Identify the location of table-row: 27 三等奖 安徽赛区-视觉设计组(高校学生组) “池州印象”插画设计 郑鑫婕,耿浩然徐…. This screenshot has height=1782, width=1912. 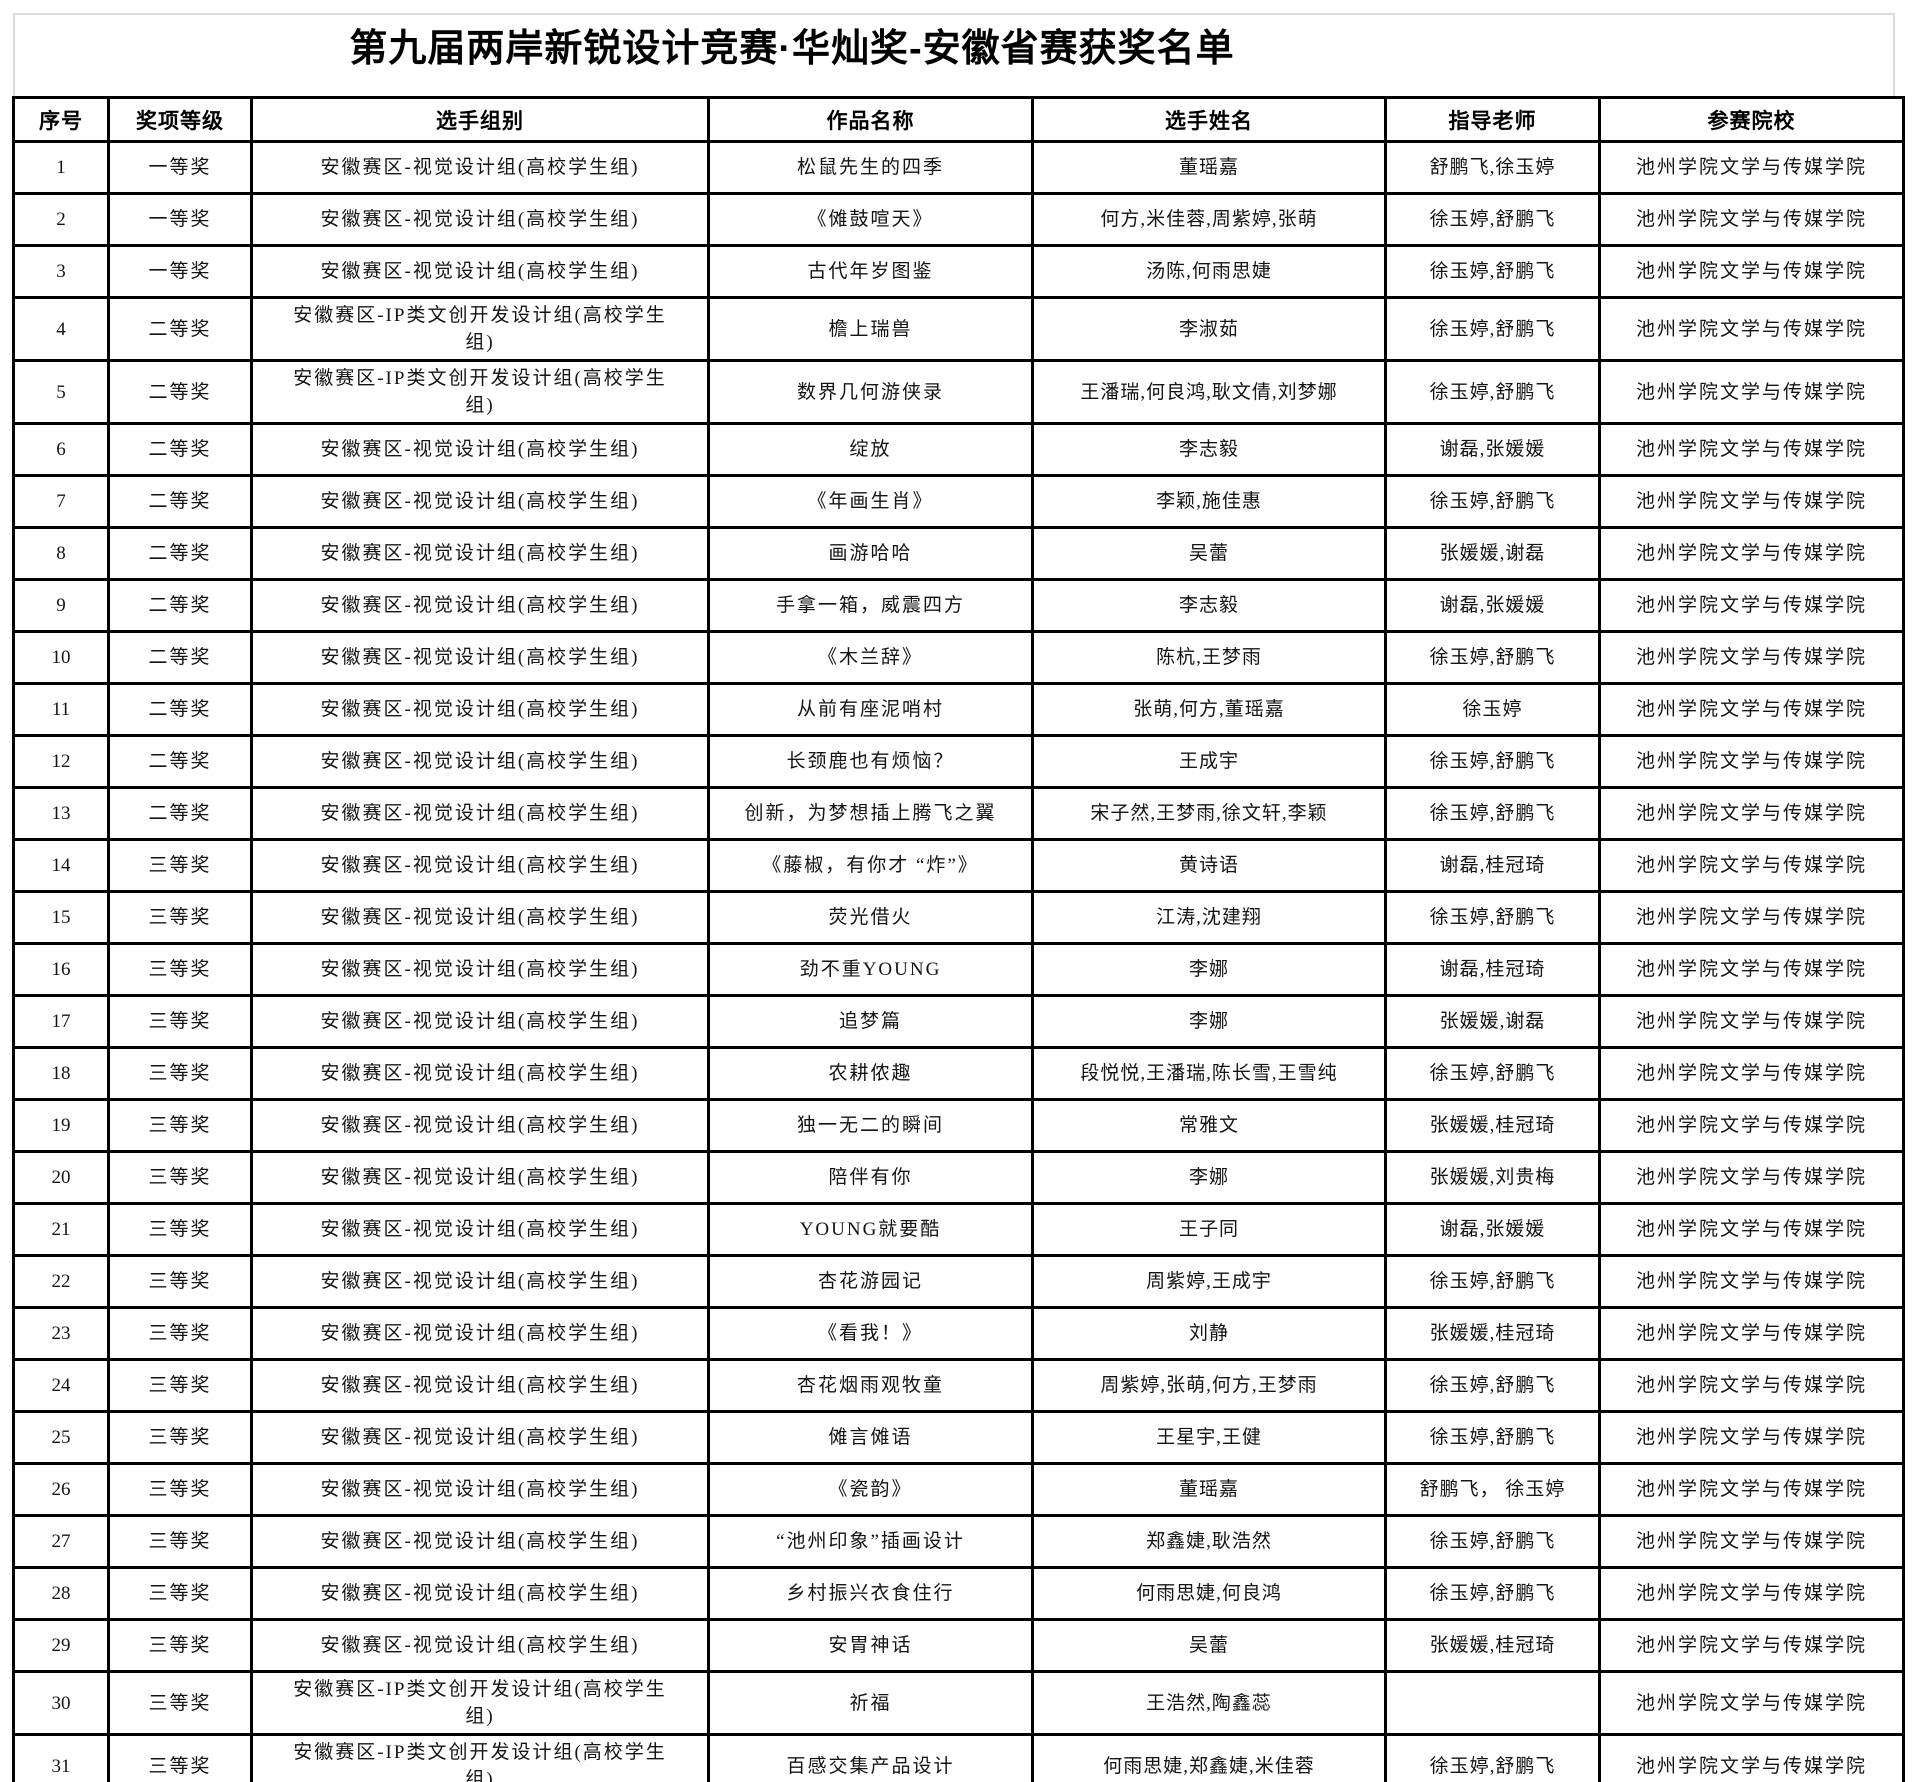
(958, 1541).